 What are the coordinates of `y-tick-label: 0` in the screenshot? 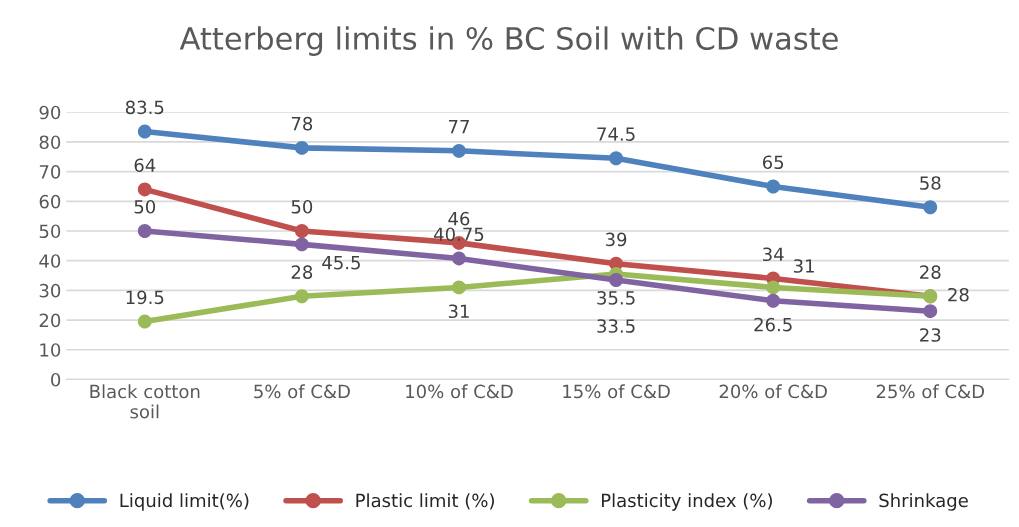 It's located at (56, 379).